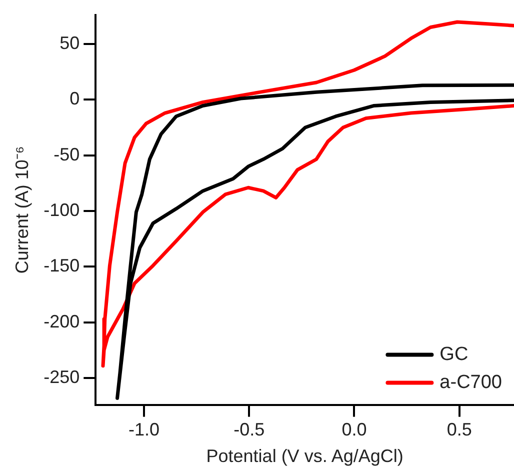 The height and width of the screenshot is (474, 514). I want to click on legend-label: a-C700, so click(471, 383).